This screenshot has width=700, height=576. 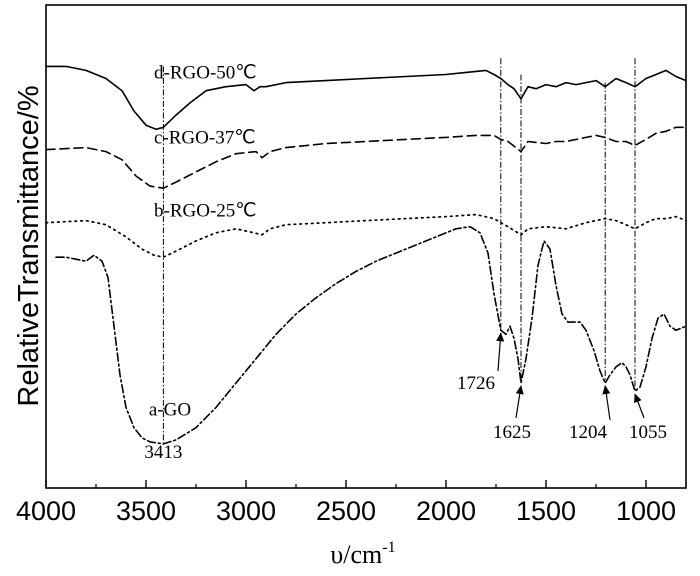 I want to click on x-tick-label: 2500, so click(x=346, y=511).